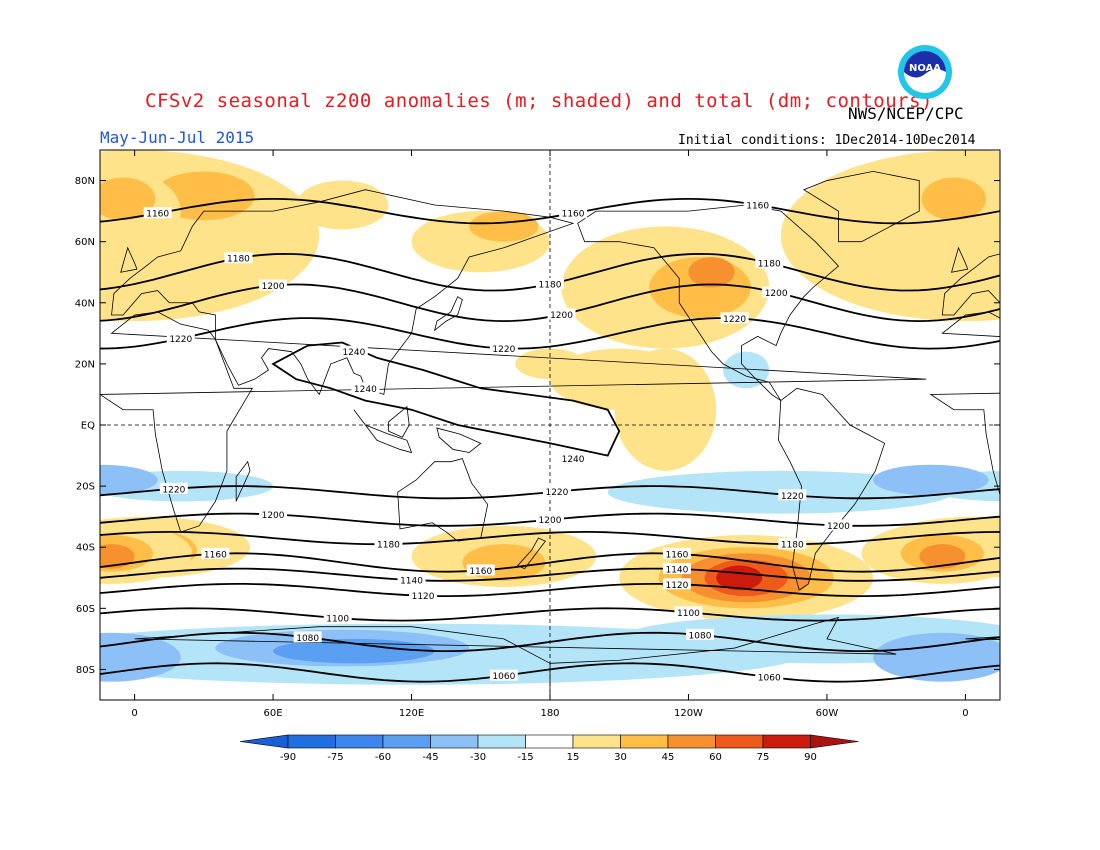 Image resolution: width=1100 pixels, height=850 pixels. Describe the element at coordinates (525, 757) in the screenshot. I see `colorbar-tick-label: -15` at that location.